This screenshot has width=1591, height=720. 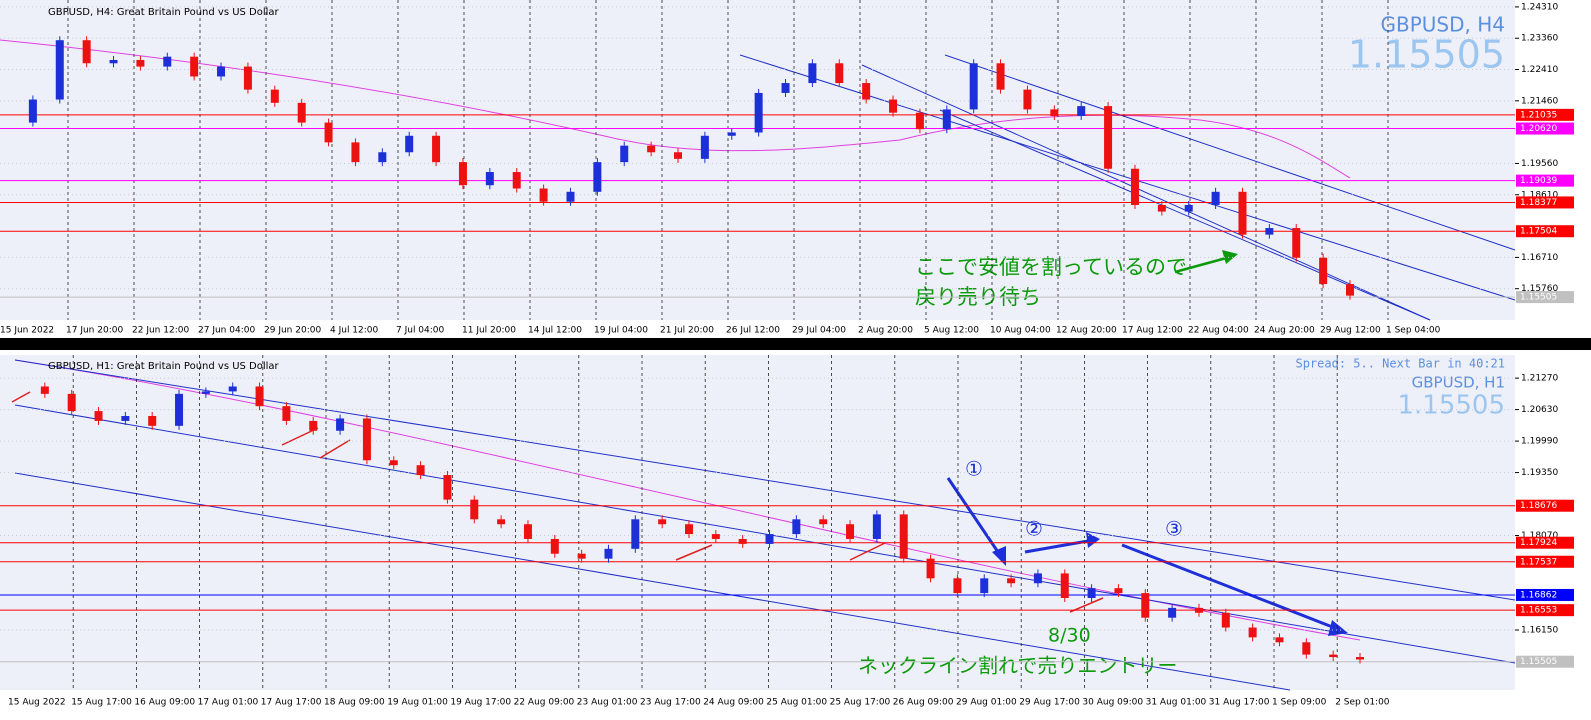 What do you see at coordinates (819, 331) in the screenshot?
I see `x-tick-label: 29 Jul 04:00` at bounding box center [819, 331].